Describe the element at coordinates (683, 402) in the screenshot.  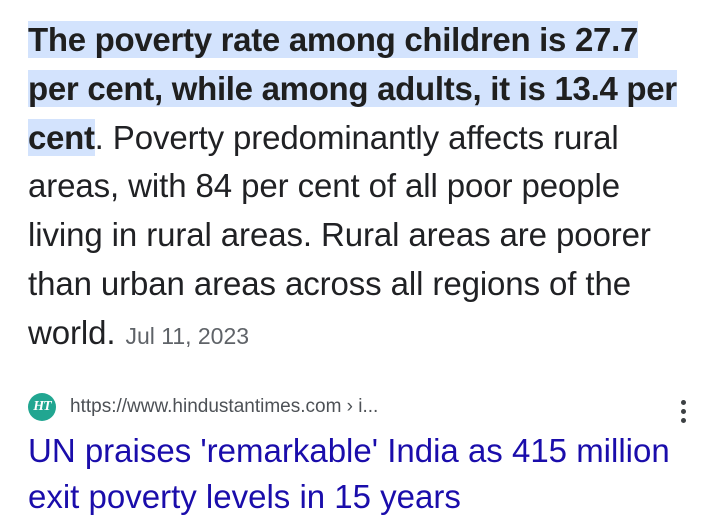
I see `more-dot-top` at that location.